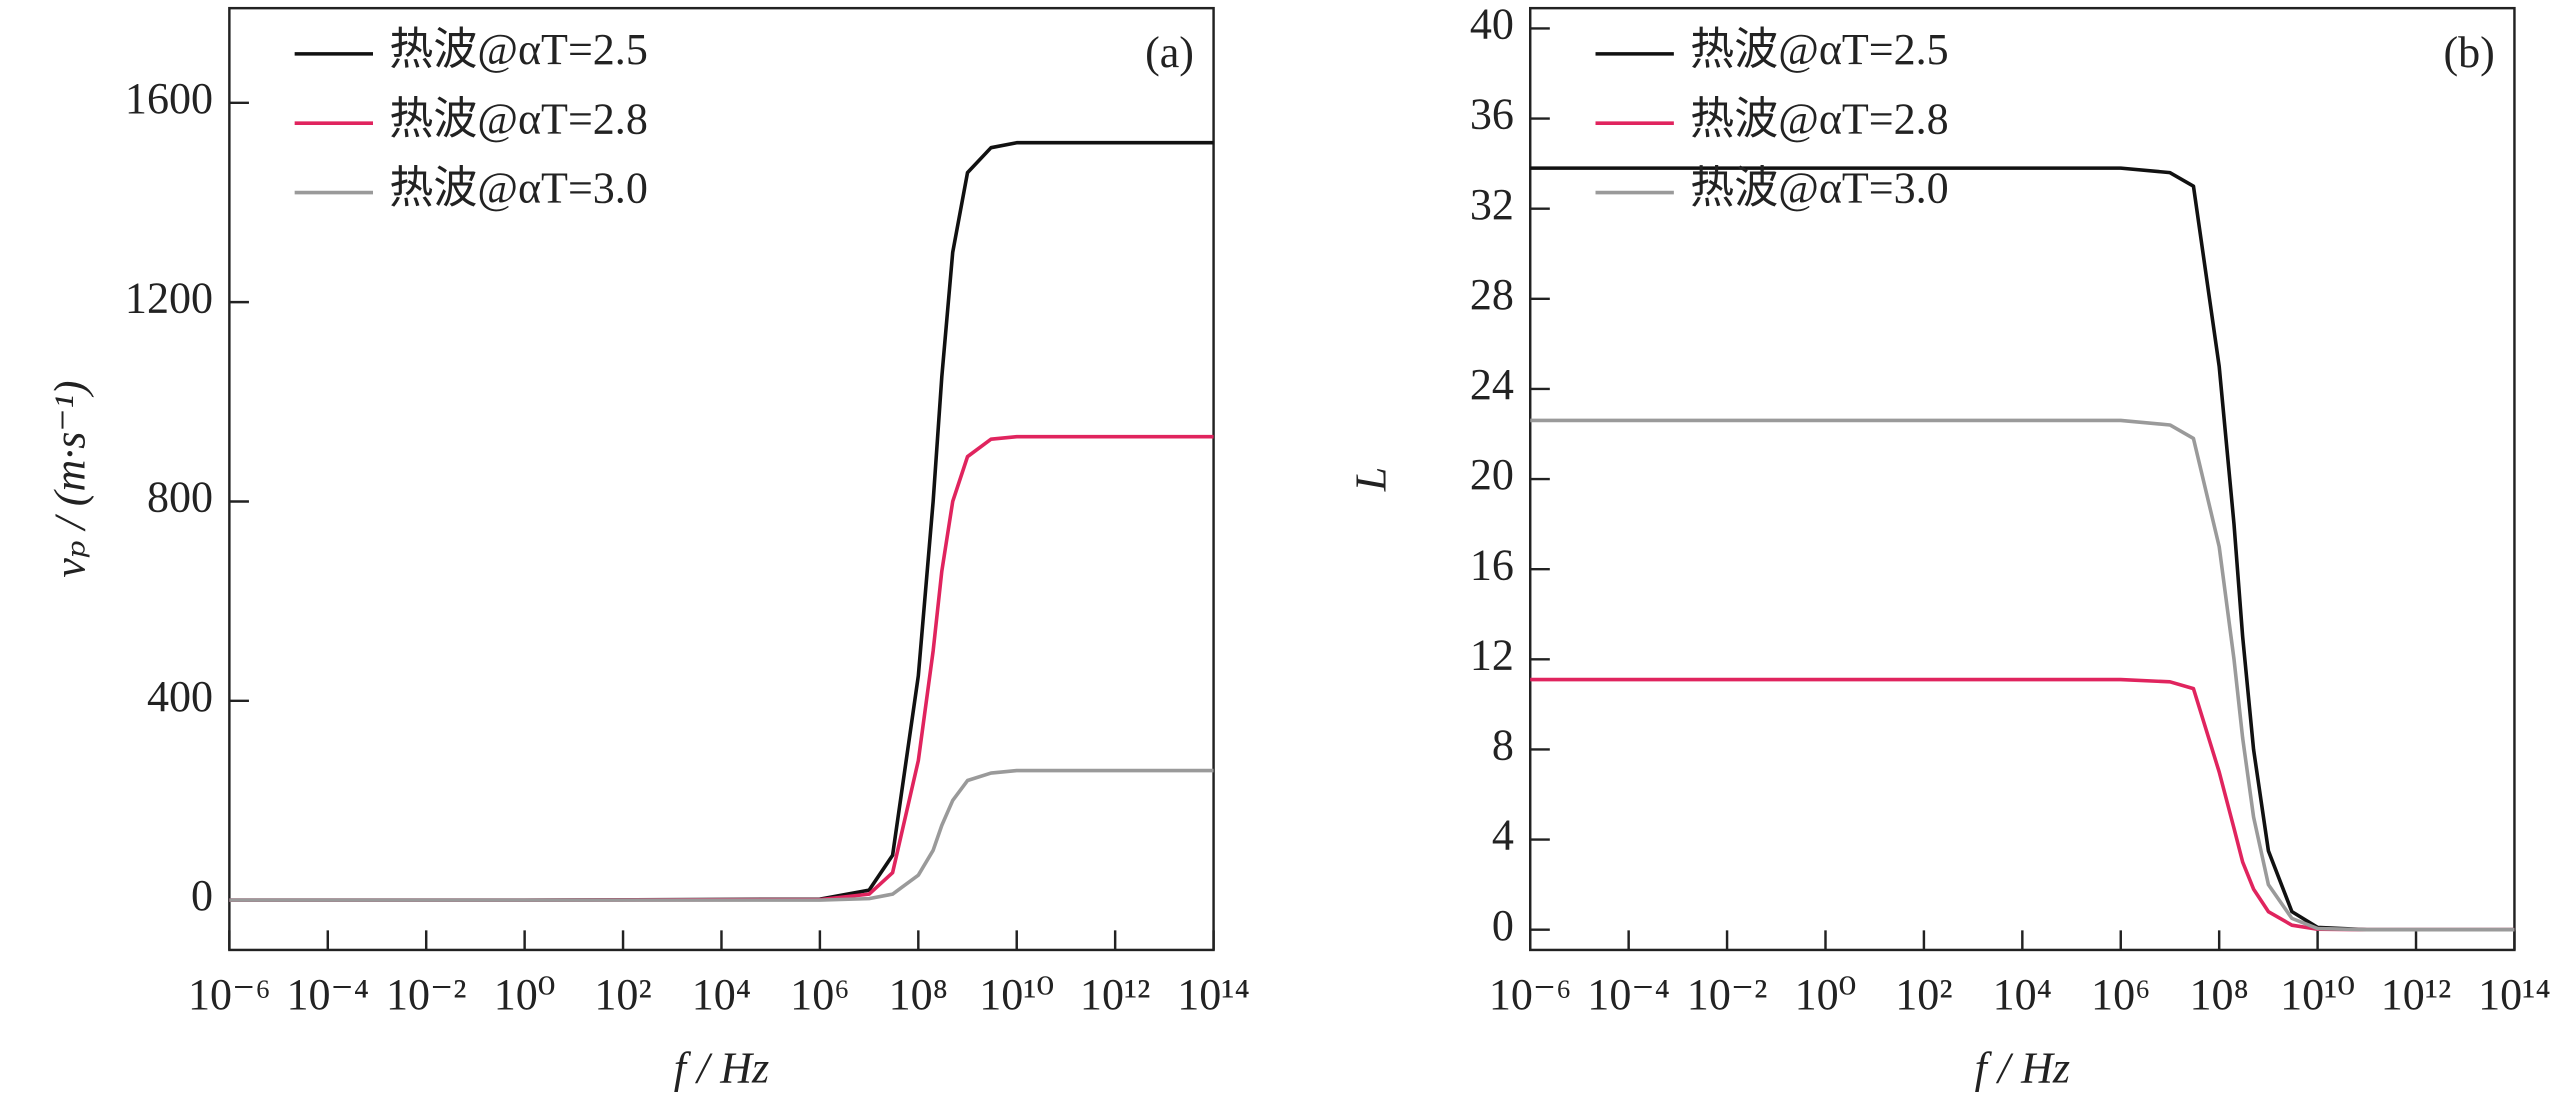 This screenshot has width=2561, height=1105. What do you see at coordinates (1492, 474) in the screenshot?
I see `y-tick-label: 20` at bounding box center [1492, 474].